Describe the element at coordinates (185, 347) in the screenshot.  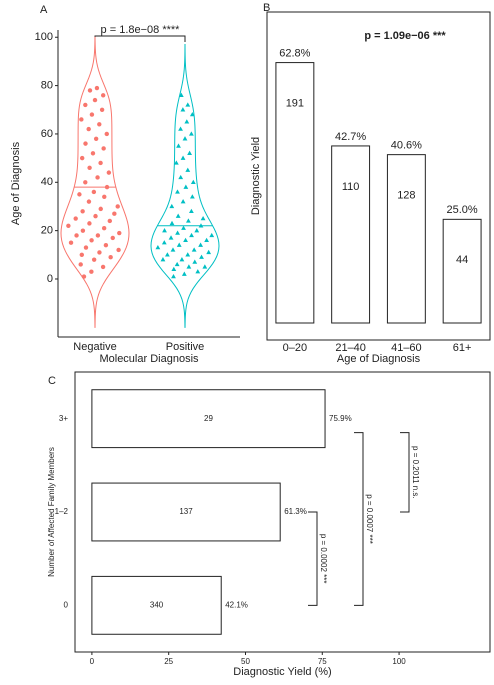
I see `x-tick-label: Positive` at that location.